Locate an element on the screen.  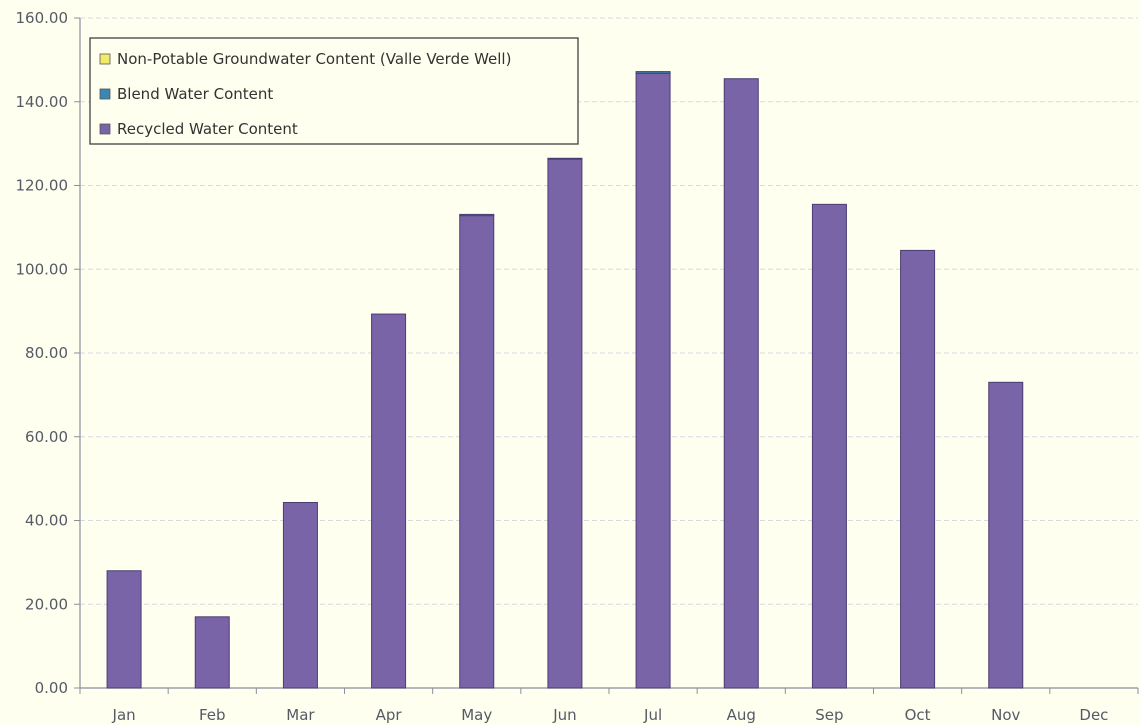
bar-recycled-water-content-apr is located at coordinates (389, 501).